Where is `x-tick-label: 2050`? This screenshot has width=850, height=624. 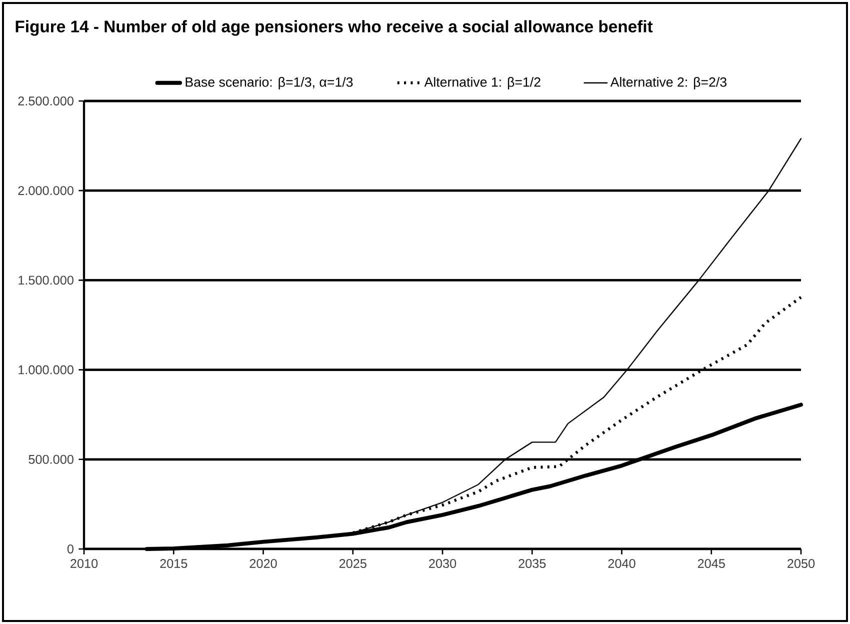
x-tick-label: 2050 is located at coordinates (801, 563).